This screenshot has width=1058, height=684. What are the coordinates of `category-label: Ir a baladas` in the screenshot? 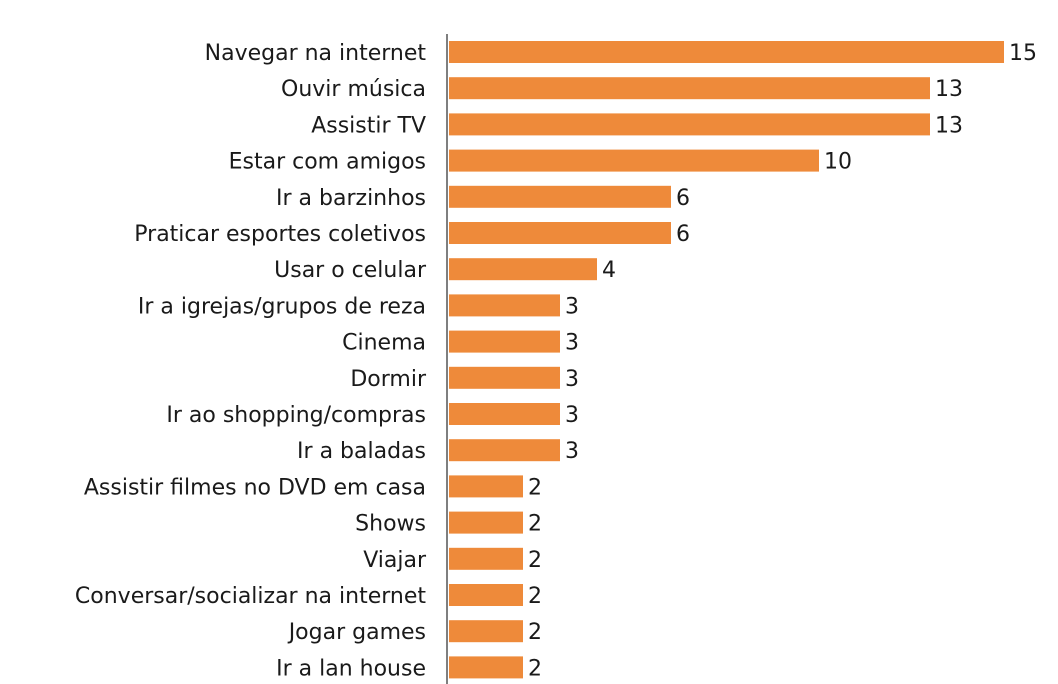 It's located at (361, 451).